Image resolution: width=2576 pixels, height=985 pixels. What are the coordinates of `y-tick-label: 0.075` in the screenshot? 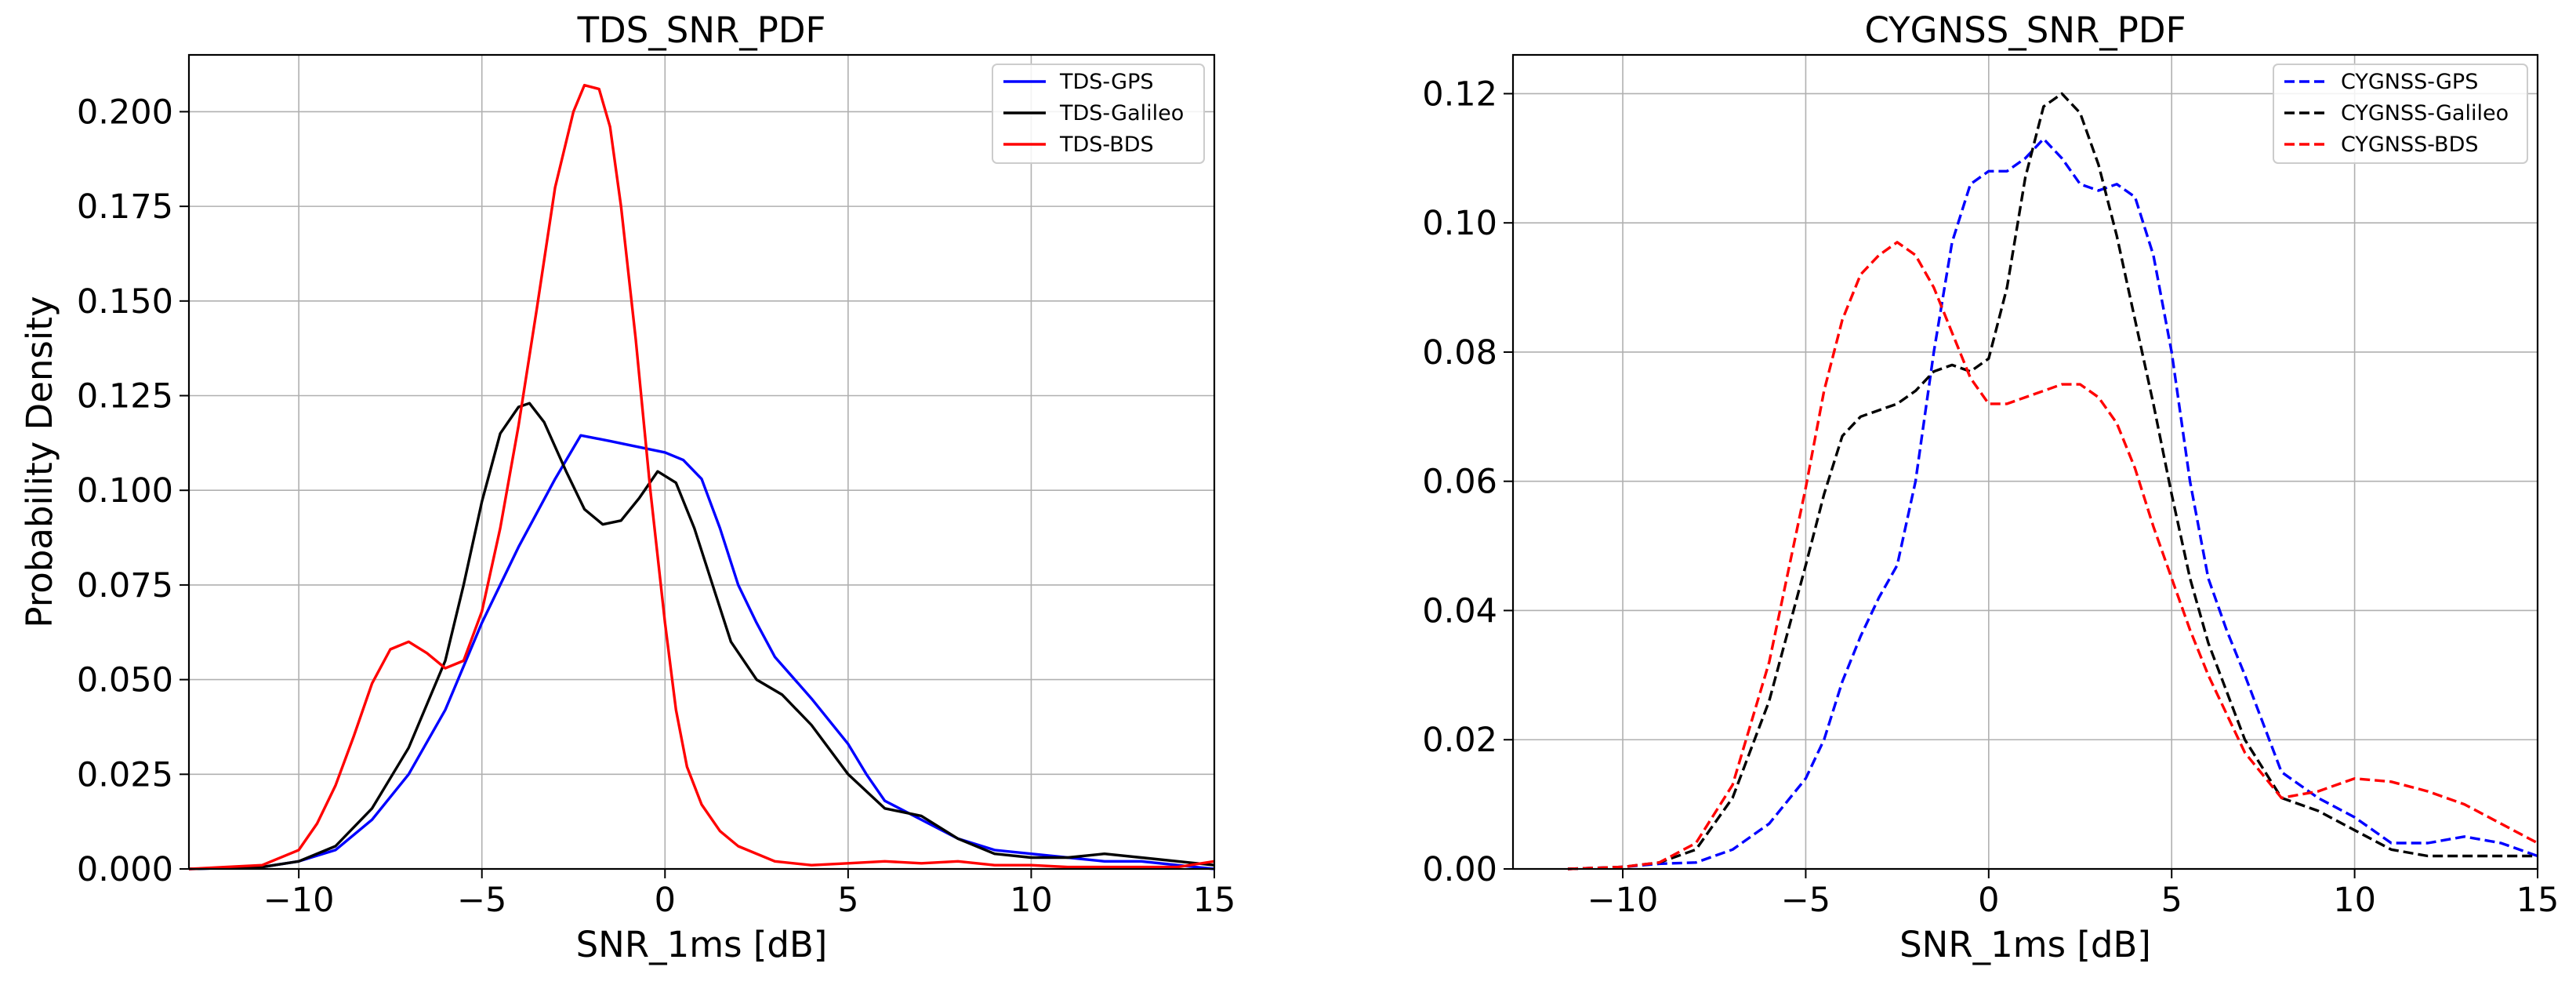 It's located at (125, 585).